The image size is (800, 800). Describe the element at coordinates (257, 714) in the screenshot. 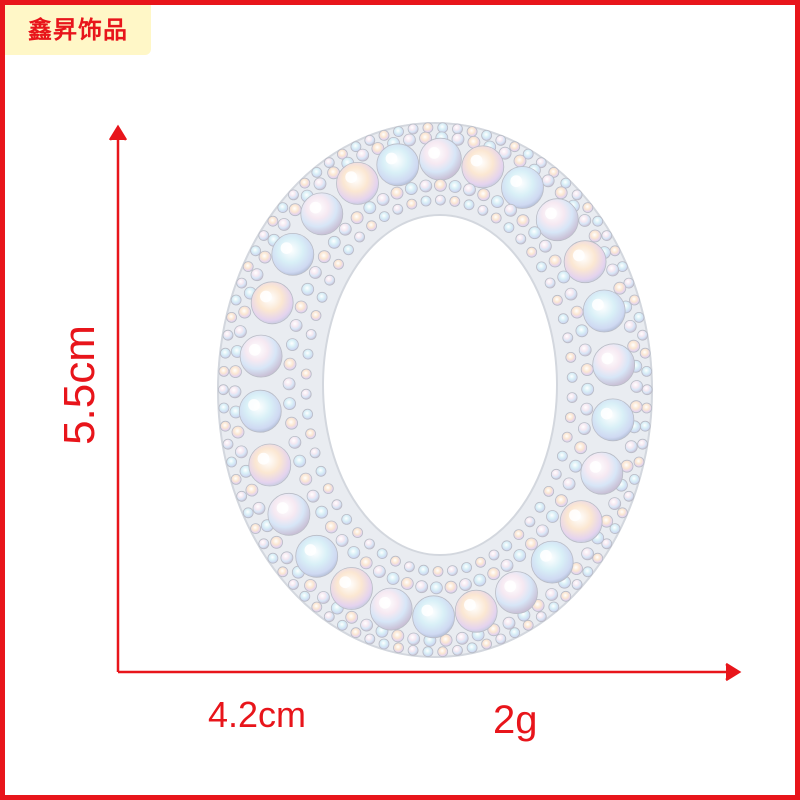

I see `width-label: 4.2cm` at that location.